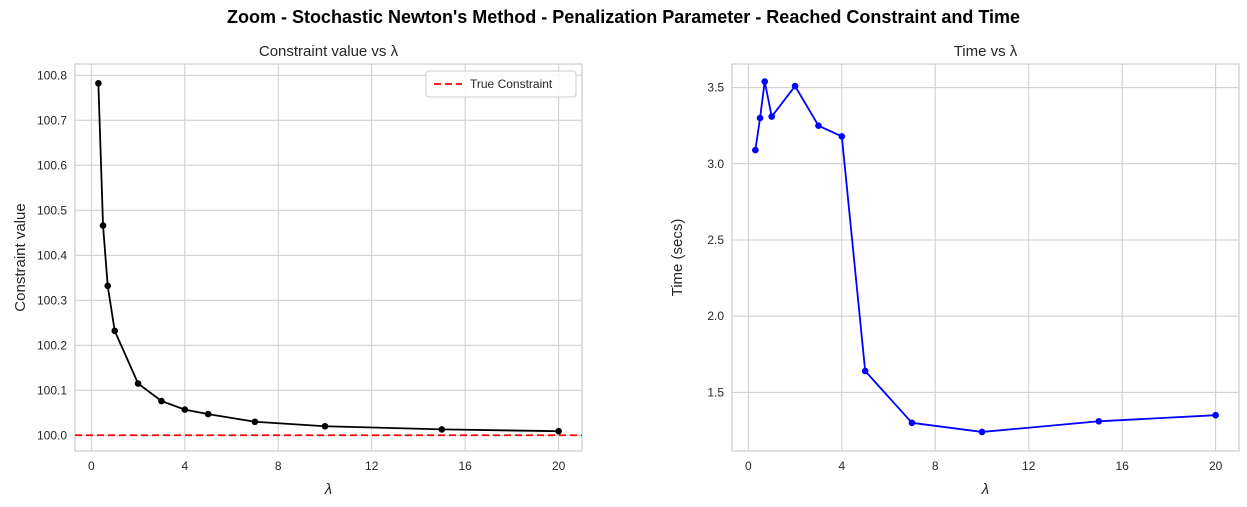  I want to click on chart2-x-tick-label: 12, so click(1029, 466).